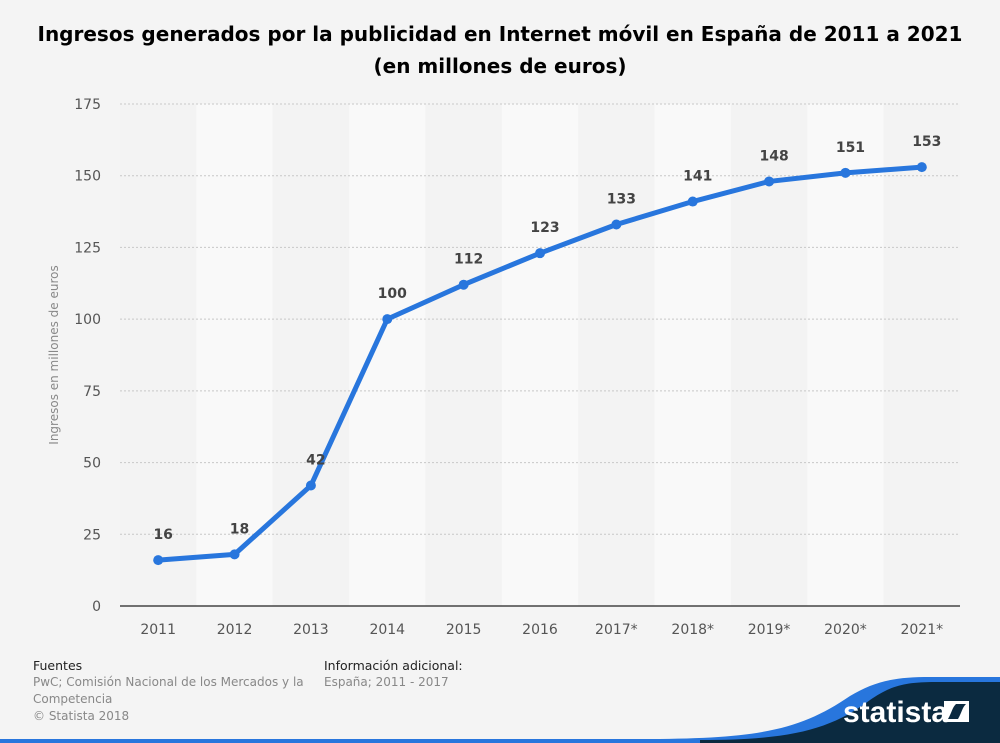  I want to click on info-heading: Información adicional:, so click(393, 665).